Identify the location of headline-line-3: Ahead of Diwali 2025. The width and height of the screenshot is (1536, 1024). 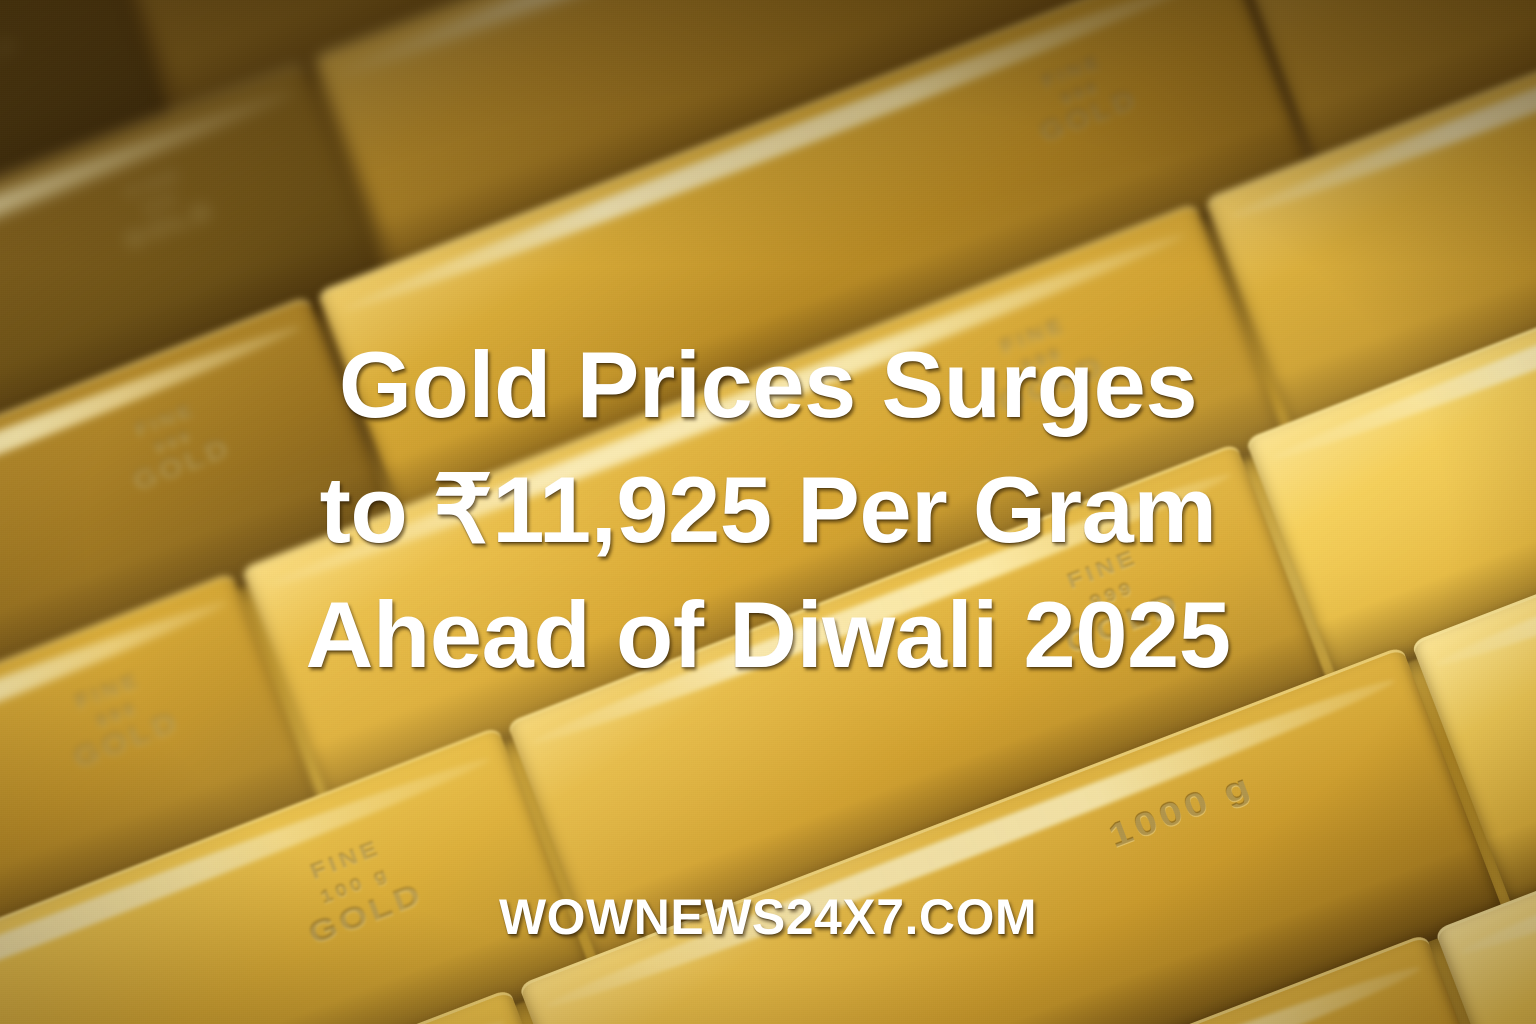
(768, 635).